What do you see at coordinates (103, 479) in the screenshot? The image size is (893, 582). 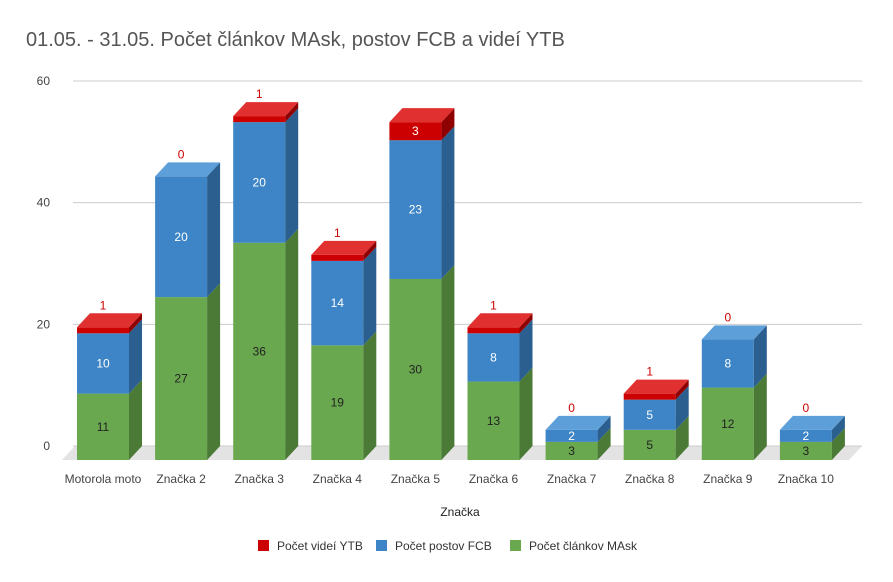 I see `x-tick-label: Motorola moto` at bounding box center [103, 479].